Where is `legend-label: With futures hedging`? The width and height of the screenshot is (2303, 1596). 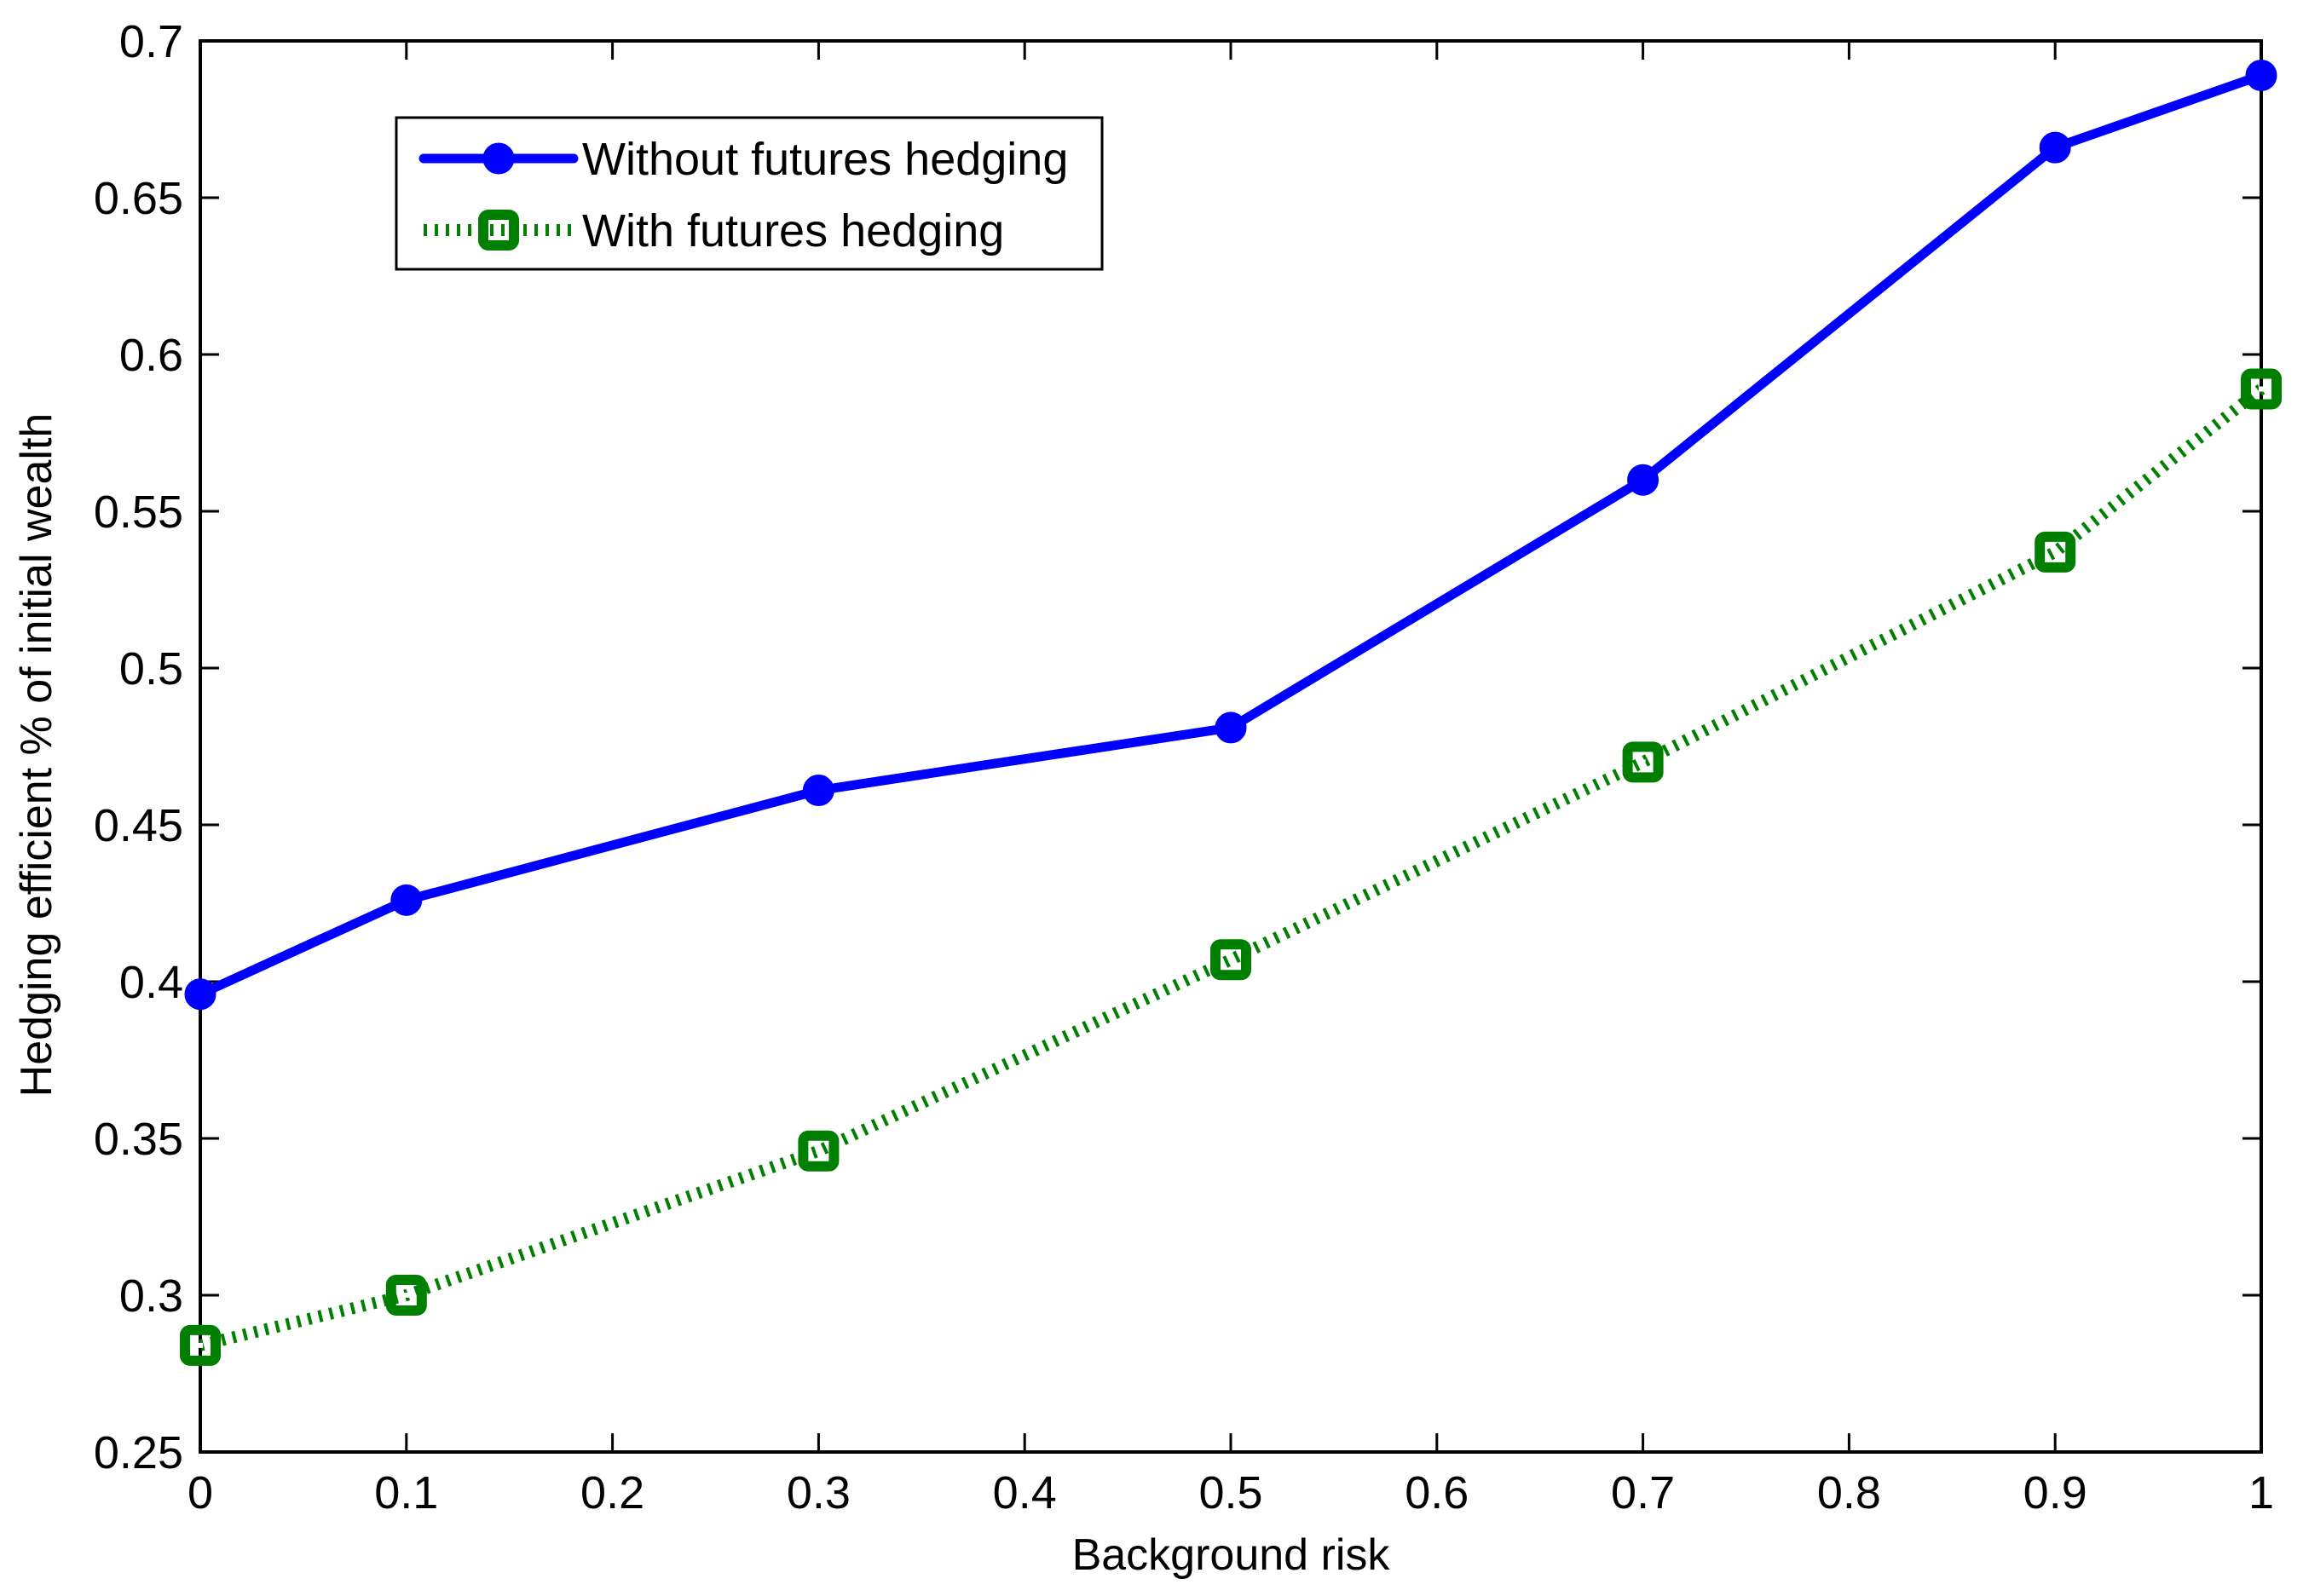 legend-label: With futures hedging is located at coordinates (793, 230).